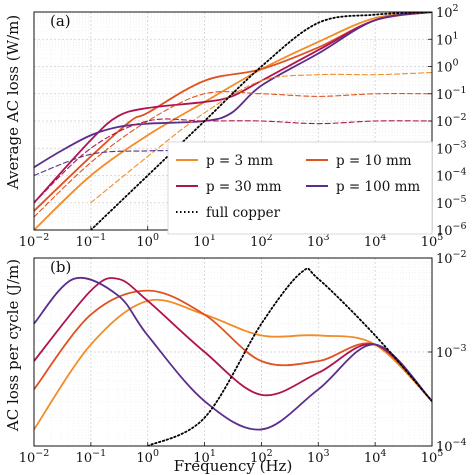 Image resolution: width=474 pixels, height=475 pixels. Describe the element at coordinates (447, 12) in the screenshot. I see `y-tick-label: 10²` at that location.